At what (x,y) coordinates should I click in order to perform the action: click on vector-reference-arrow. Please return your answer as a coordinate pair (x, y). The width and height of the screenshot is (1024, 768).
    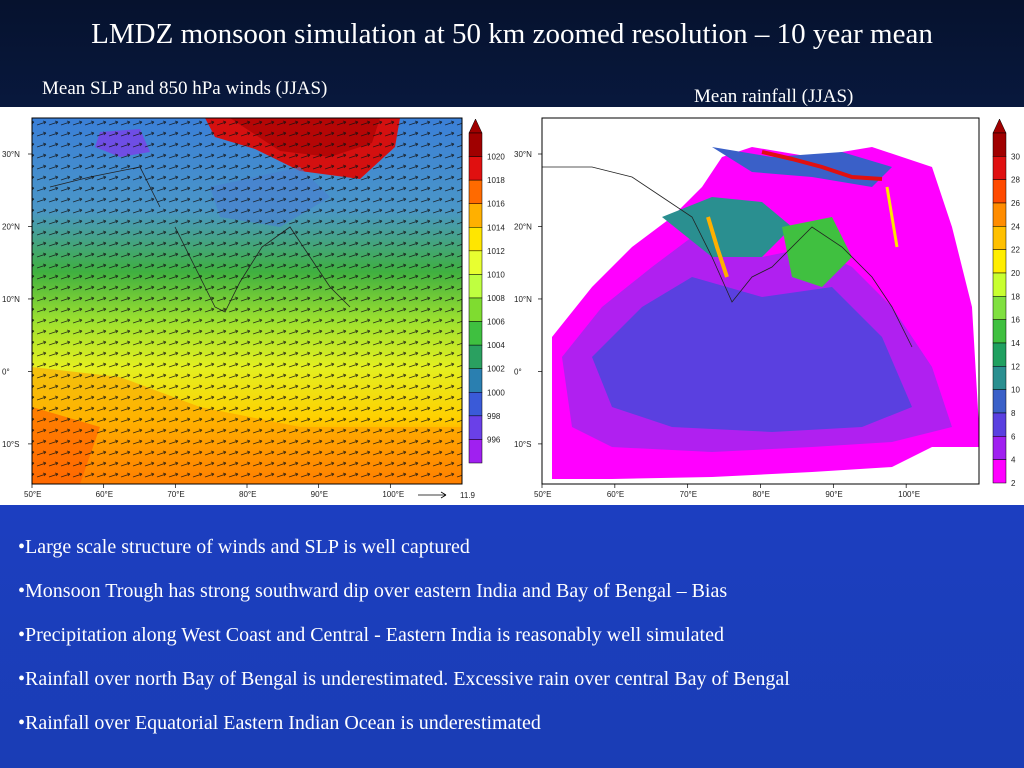
    Looking at the image, I should click on (432, 495).